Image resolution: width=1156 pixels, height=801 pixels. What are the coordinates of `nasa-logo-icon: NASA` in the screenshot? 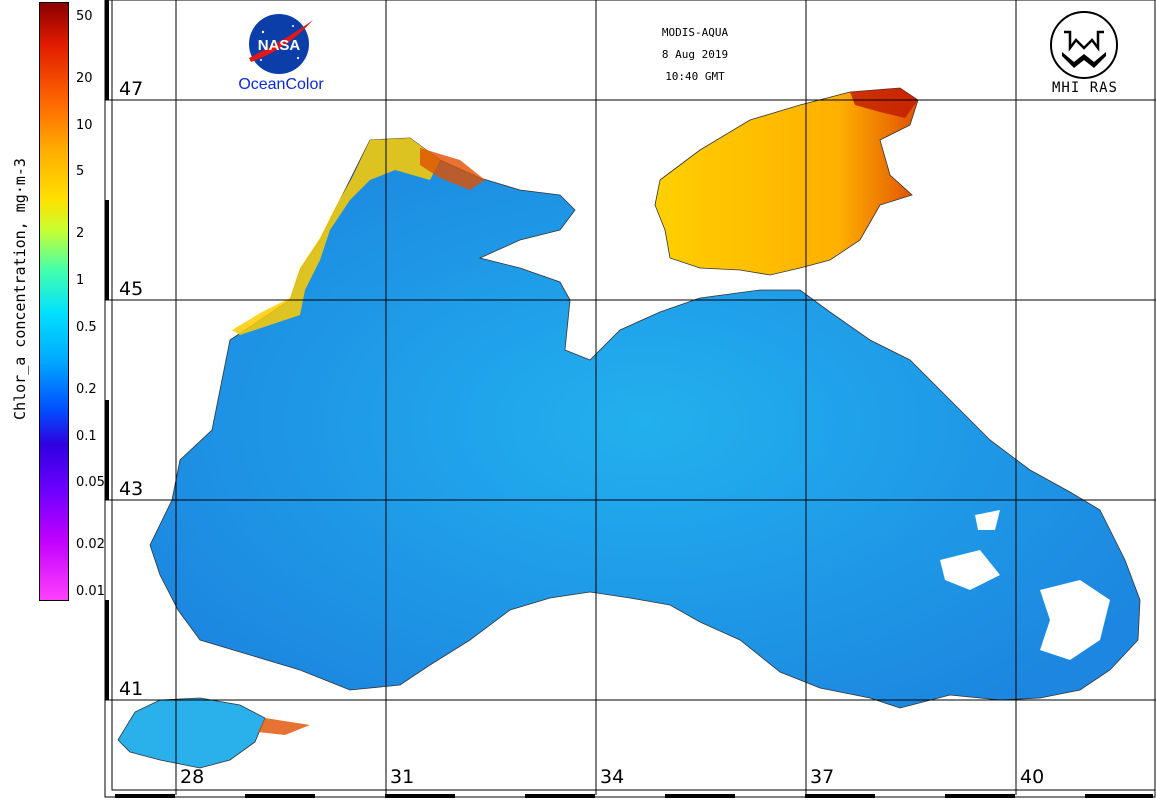 It's located at (281, 44).